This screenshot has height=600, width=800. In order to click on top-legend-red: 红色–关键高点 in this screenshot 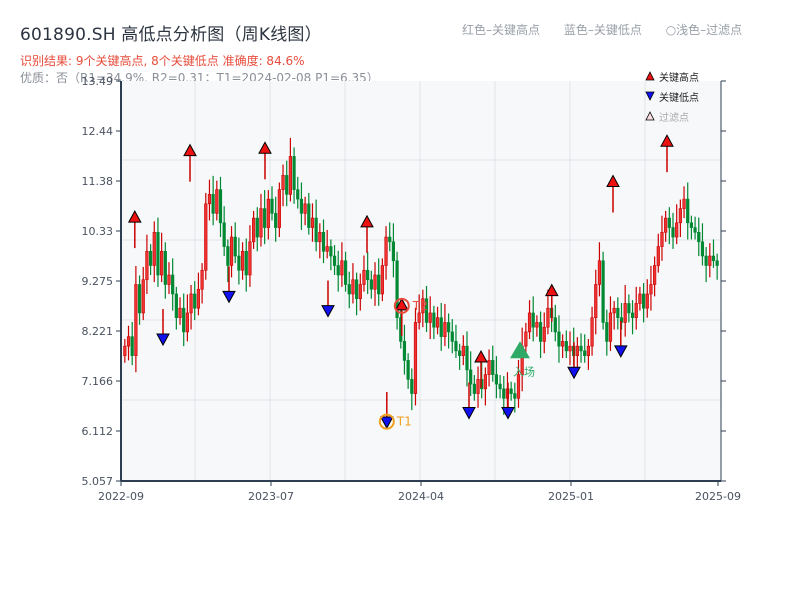, I will do `click(501, 30)`.